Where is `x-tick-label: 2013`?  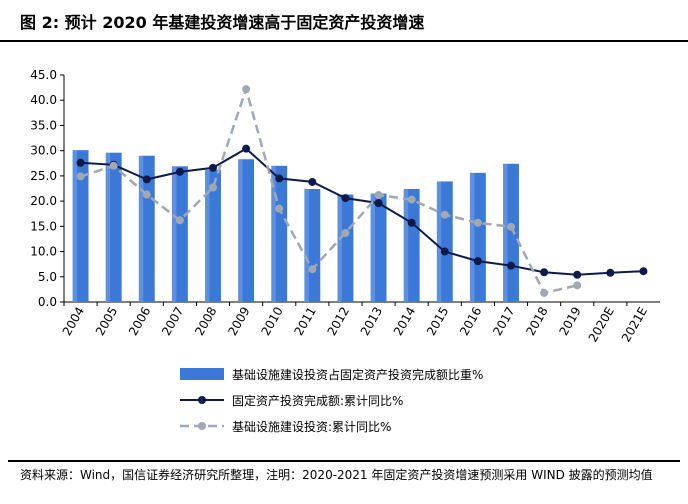
x-tick-label: 2013 is located at coordinates (371, 321).